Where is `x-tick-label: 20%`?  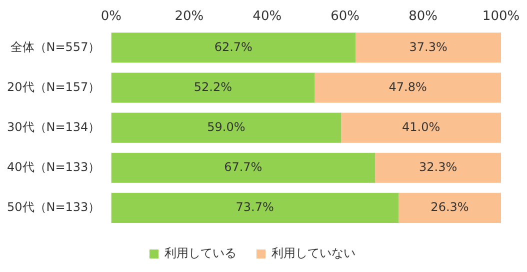
x-tick-label: 20% is located at coordinates (189, 16).